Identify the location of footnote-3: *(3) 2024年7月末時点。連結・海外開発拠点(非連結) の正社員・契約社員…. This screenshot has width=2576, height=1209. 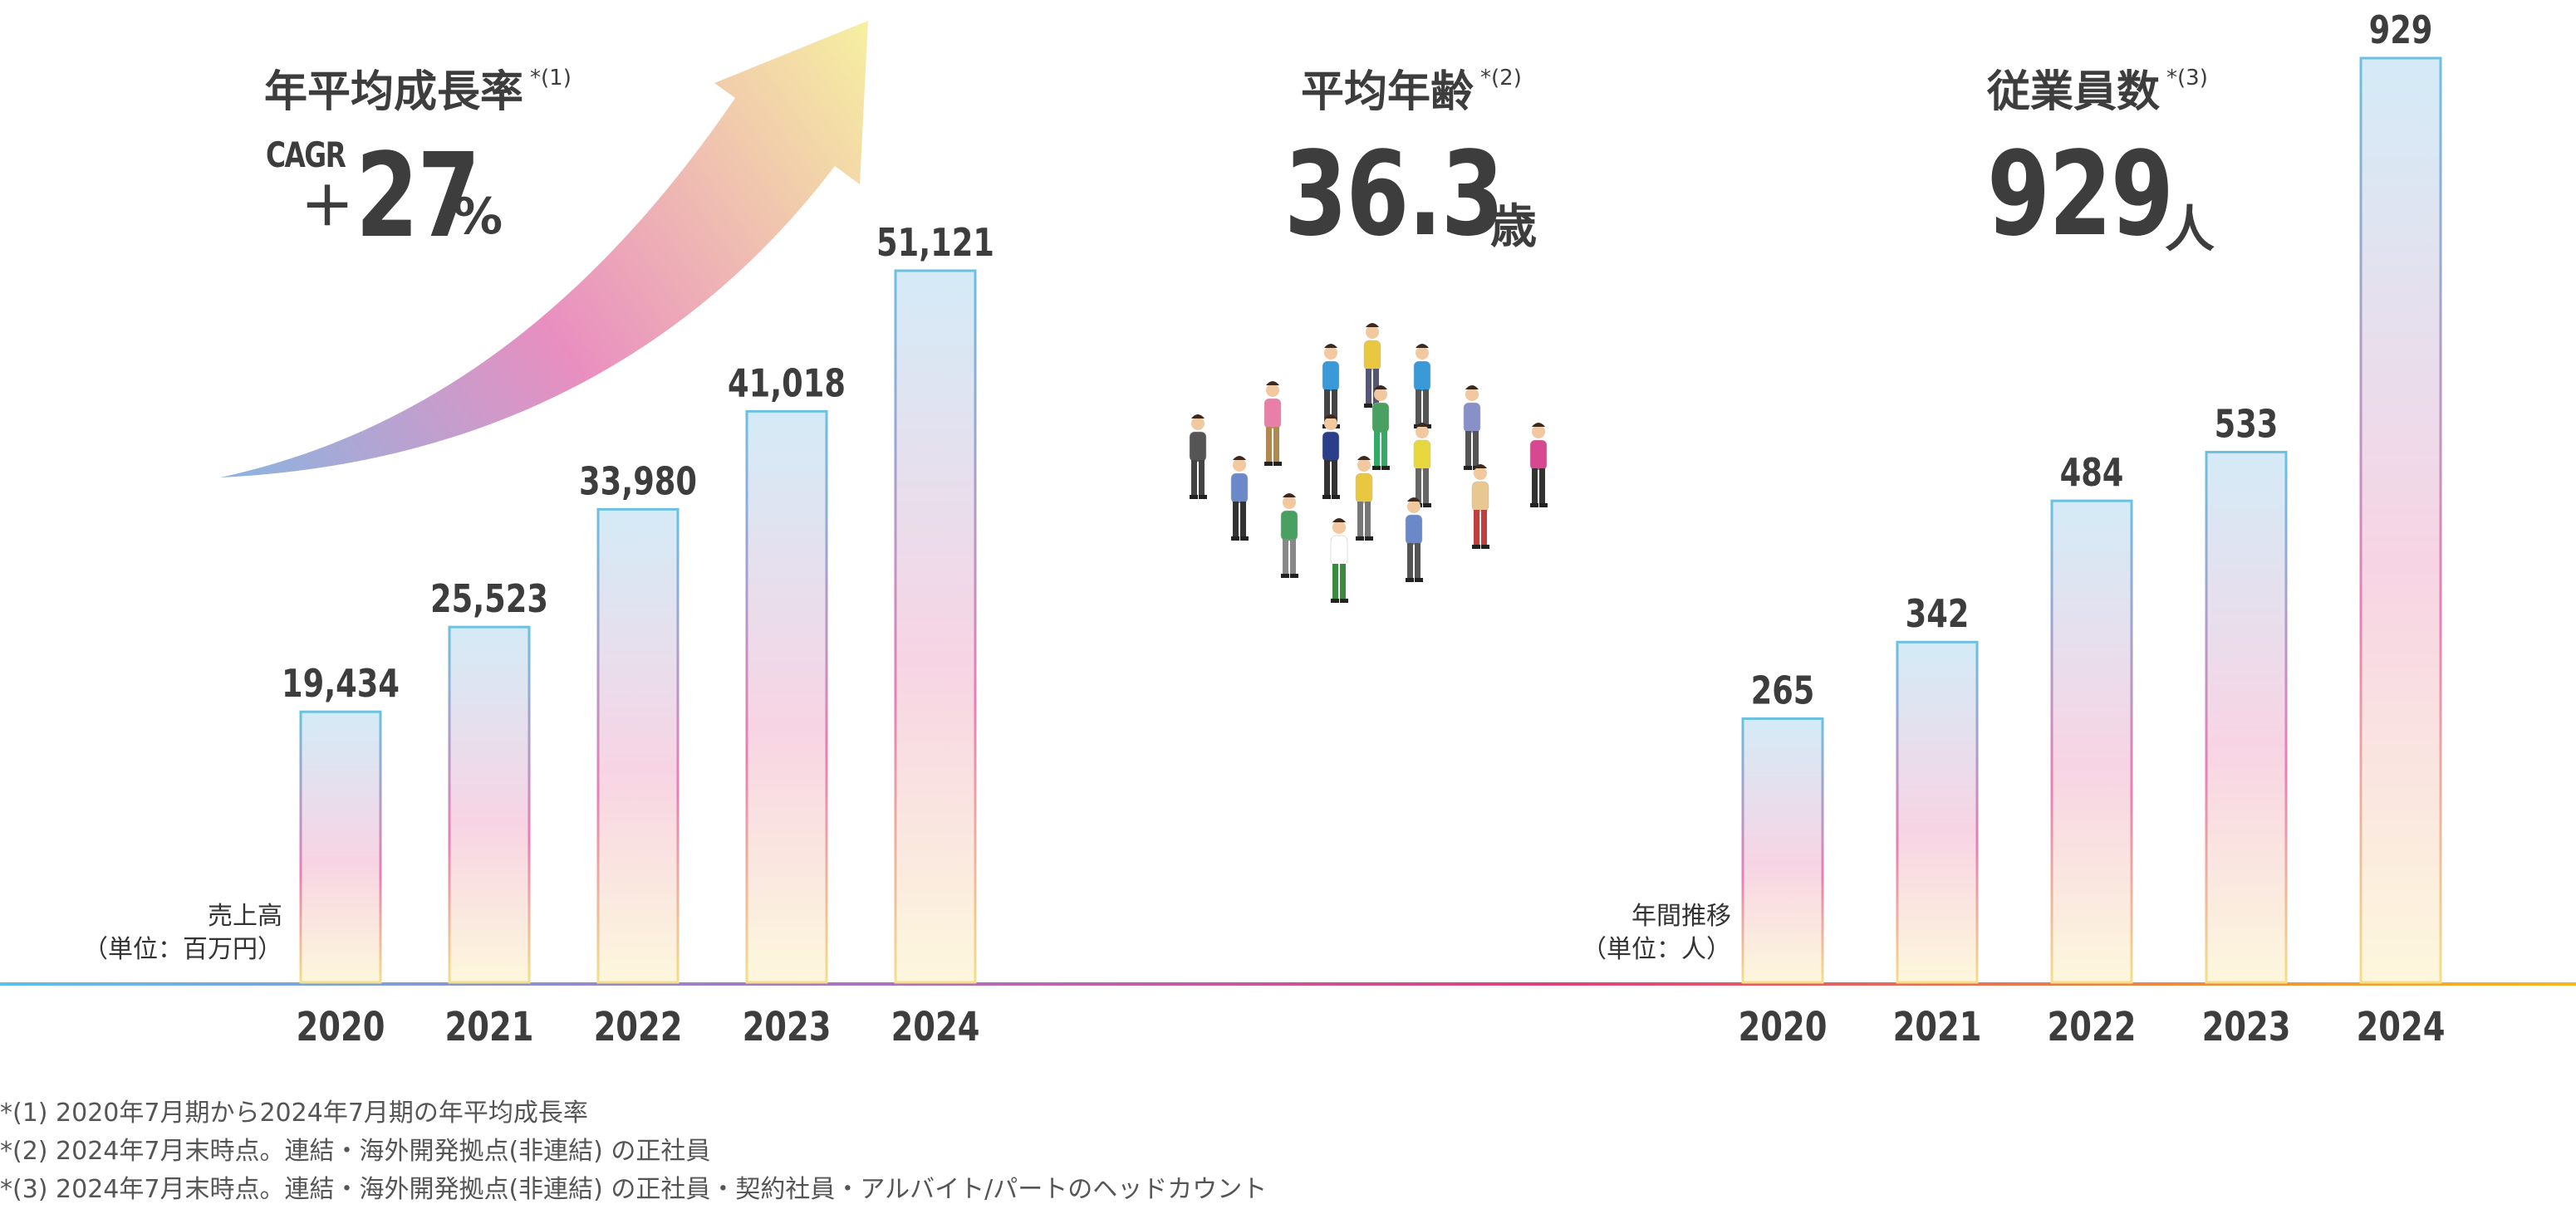
(634, 1189).